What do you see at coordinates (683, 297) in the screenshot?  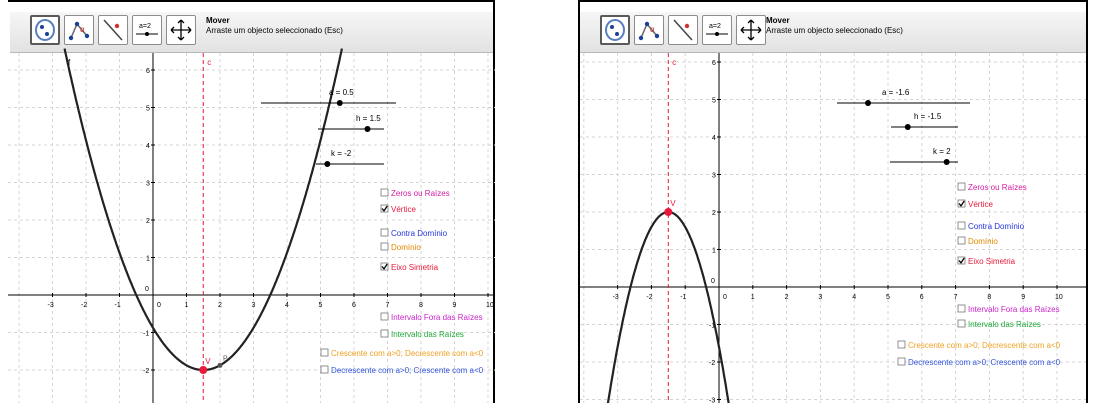 I see `x-tick-label: -1` at bounding box center [683, 297].